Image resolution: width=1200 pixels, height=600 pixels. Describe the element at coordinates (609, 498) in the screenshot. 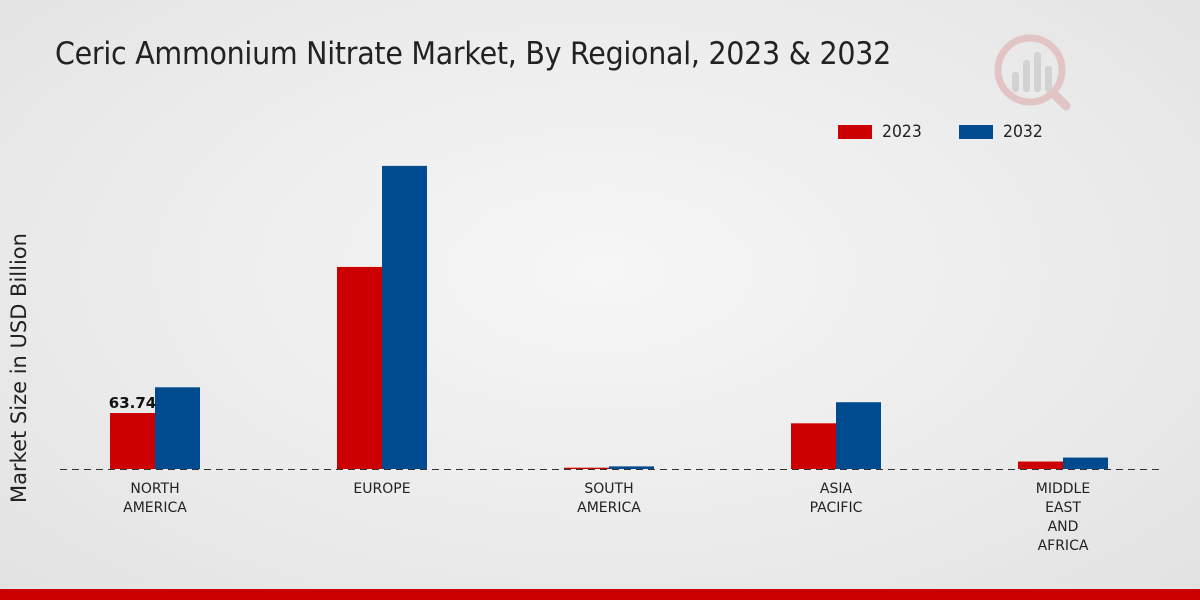

I see `x-tick-label: SOUTH AMERICA` at that location.